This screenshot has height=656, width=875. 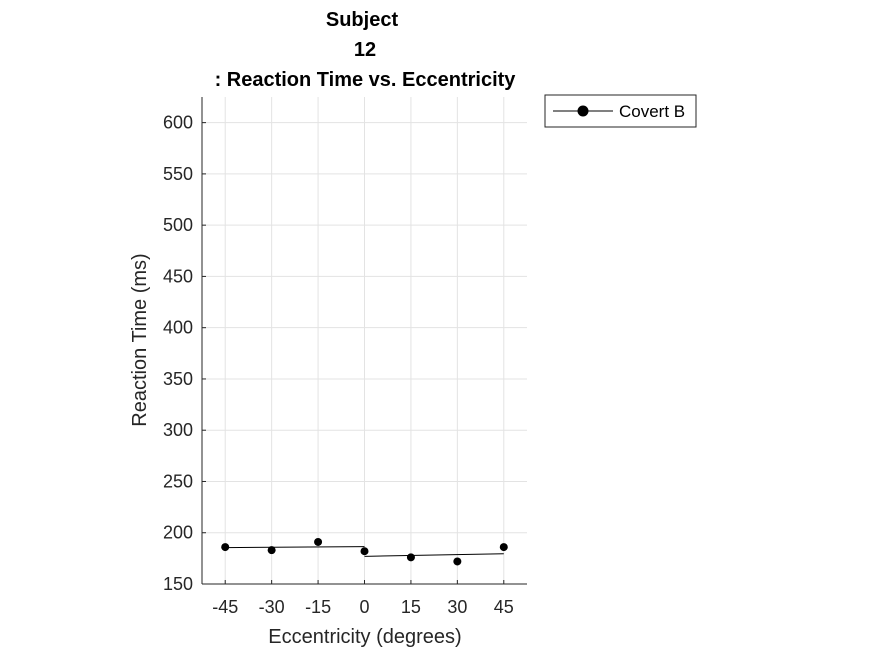 What do you see at coordinates (178, 481) in the screenshot?
I see `y-tick-label: 250` at bounding box center [178, 481].